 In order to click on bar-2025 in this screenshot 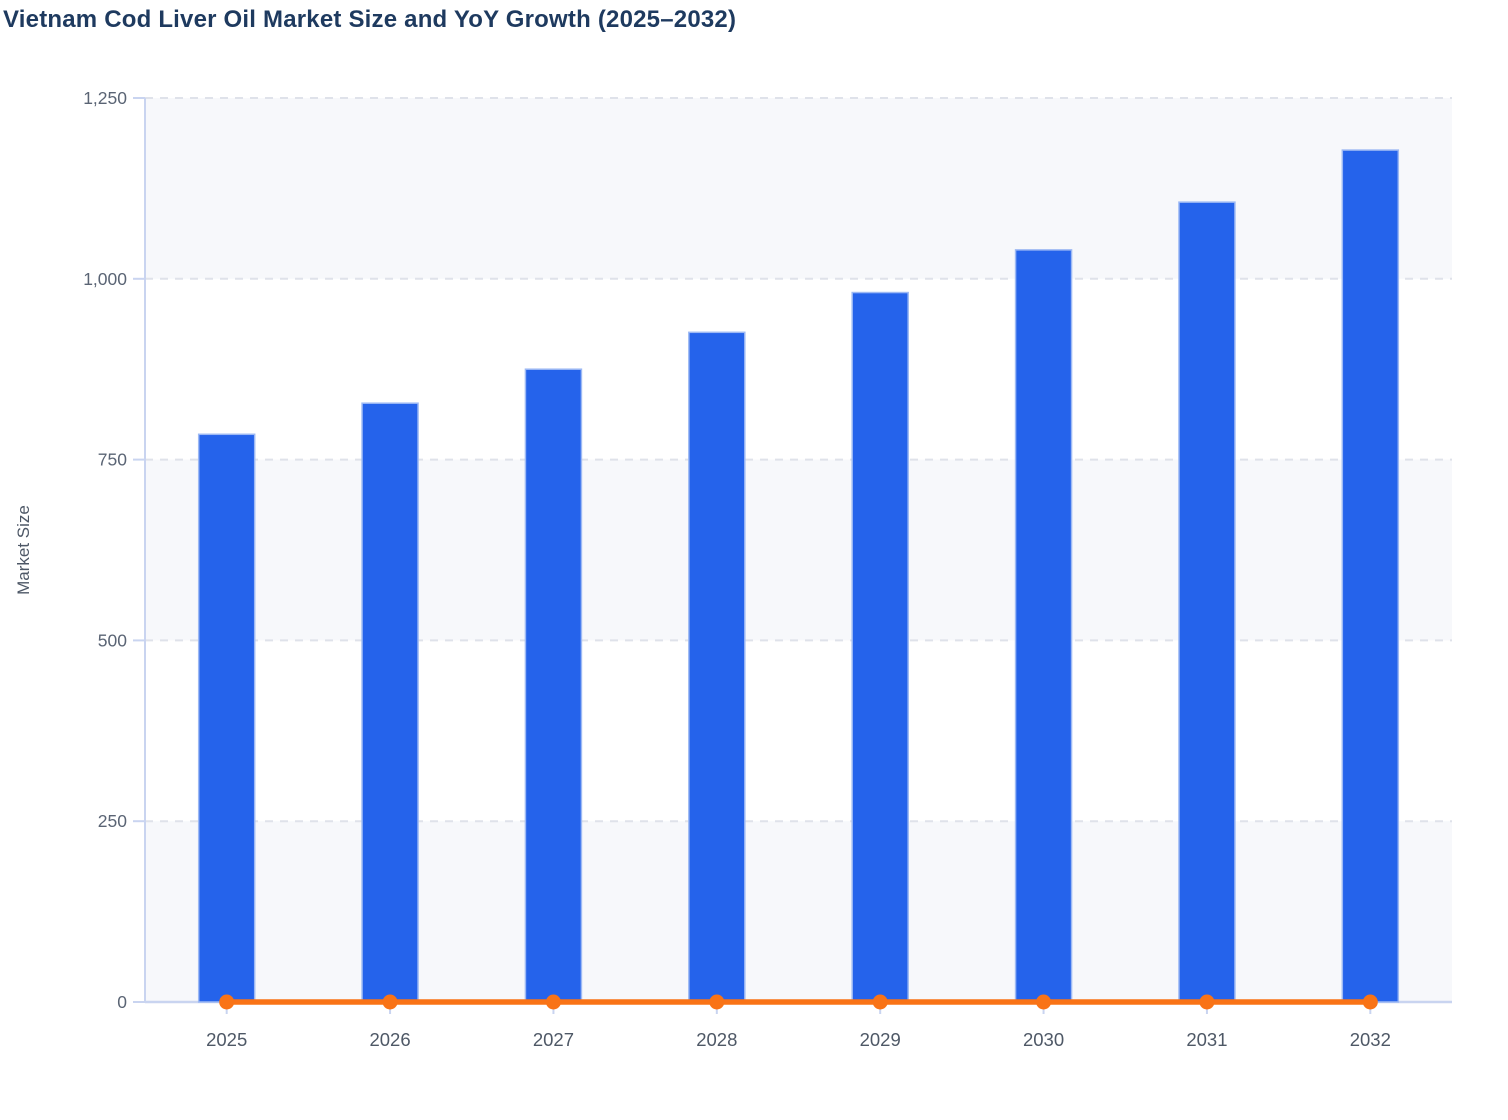, I will do `click(226, 718)`.